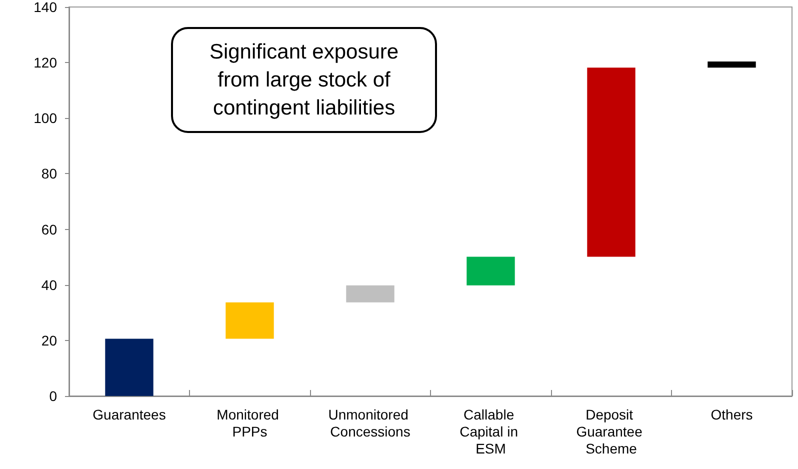  I want to click on x-tick-label: Monitored PPPs, so click(249, 423).